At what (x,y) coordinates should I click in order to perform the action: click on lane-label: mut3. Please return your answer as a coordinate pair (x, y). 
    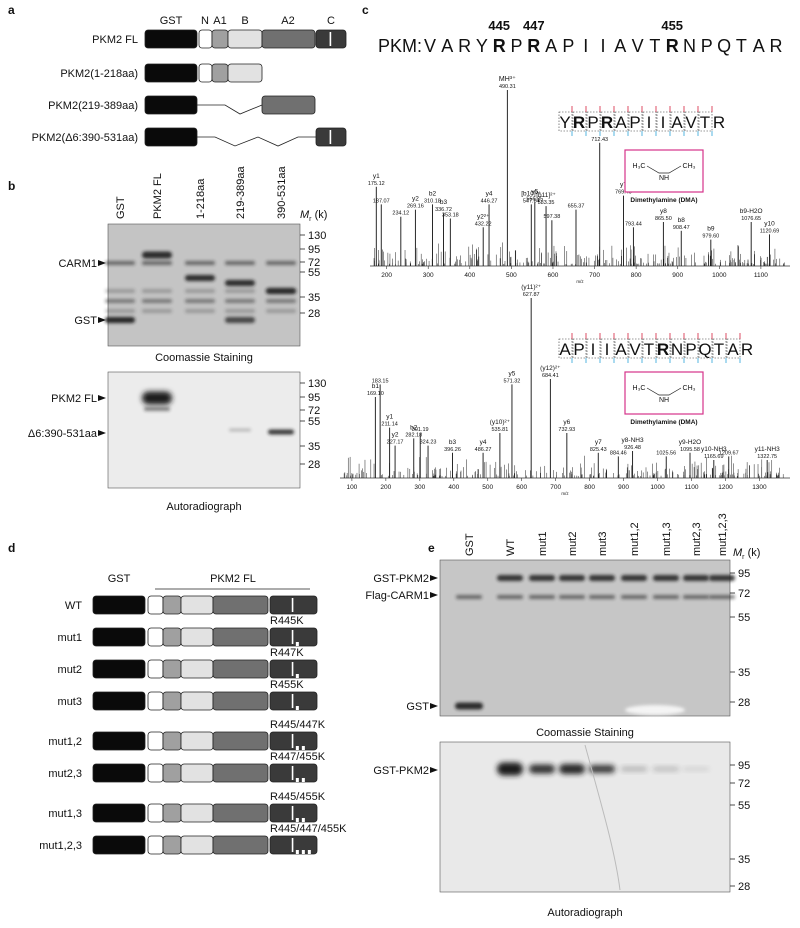
    Looking at the image, I should click on (603, 544).